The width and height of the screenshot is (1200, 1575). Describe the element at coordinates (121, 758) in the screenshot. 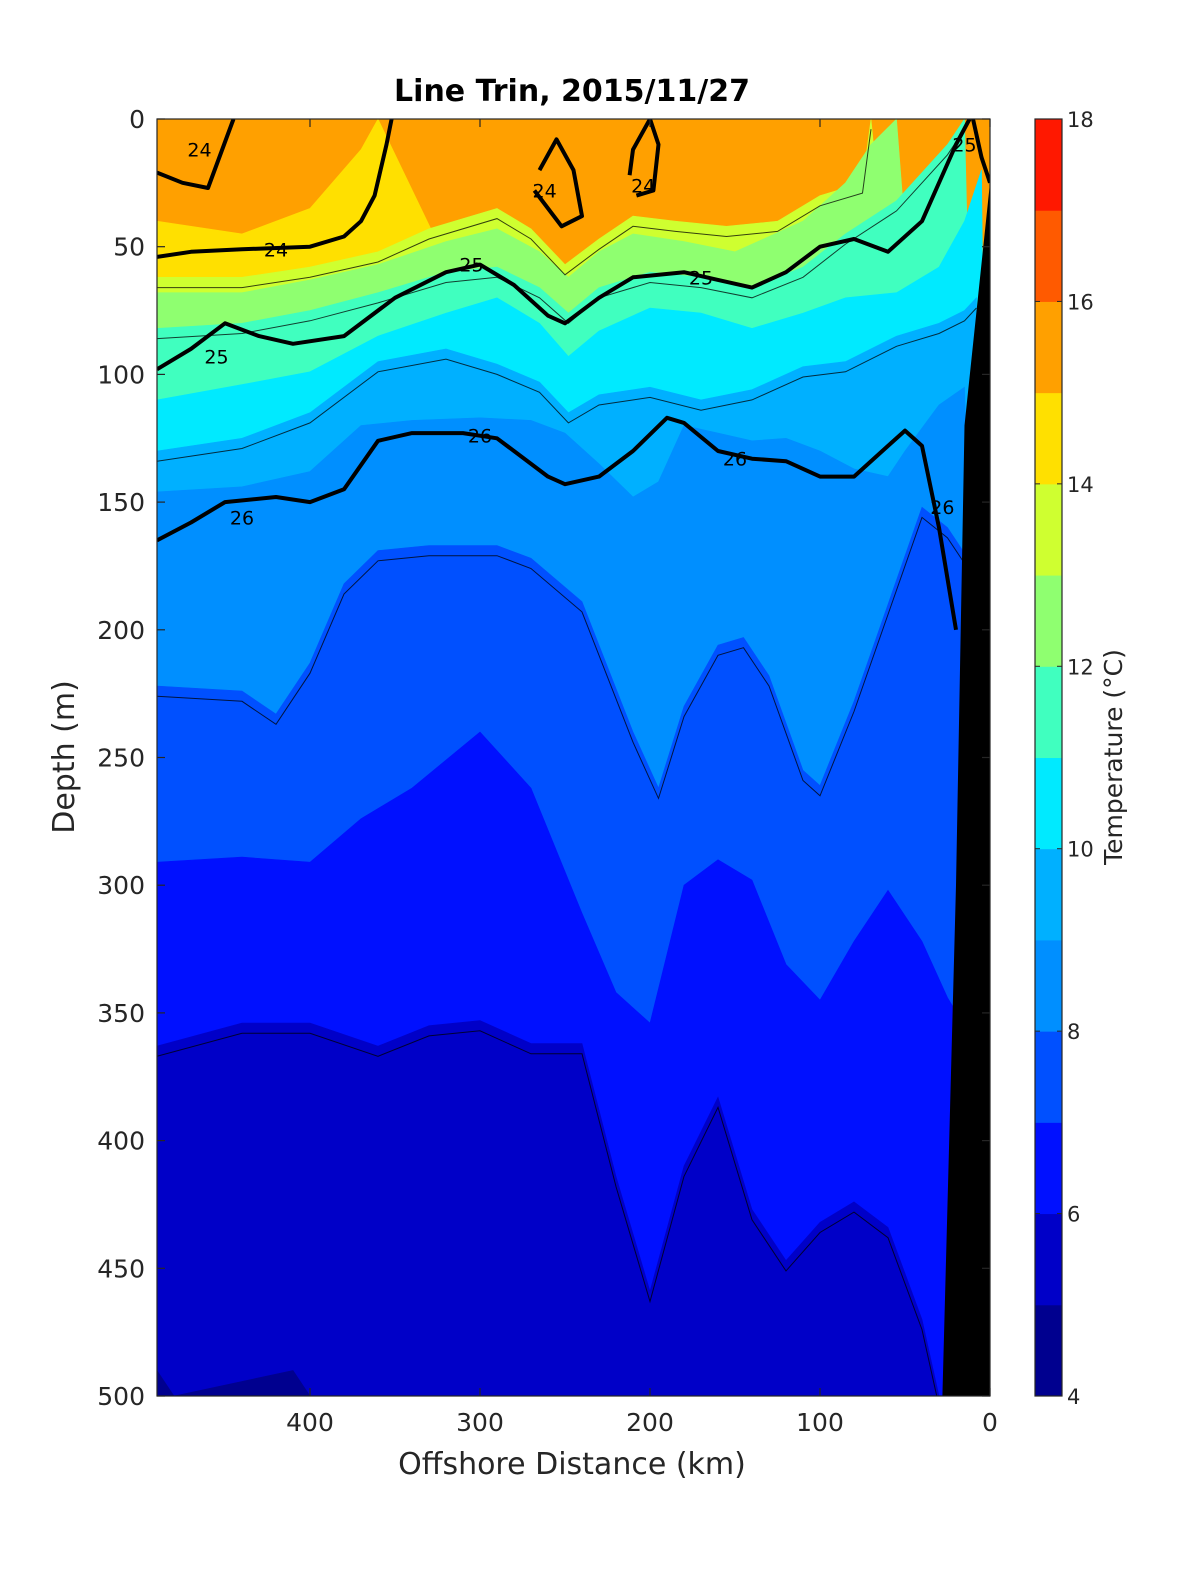

I see `y-tick-label: 250` at that location.